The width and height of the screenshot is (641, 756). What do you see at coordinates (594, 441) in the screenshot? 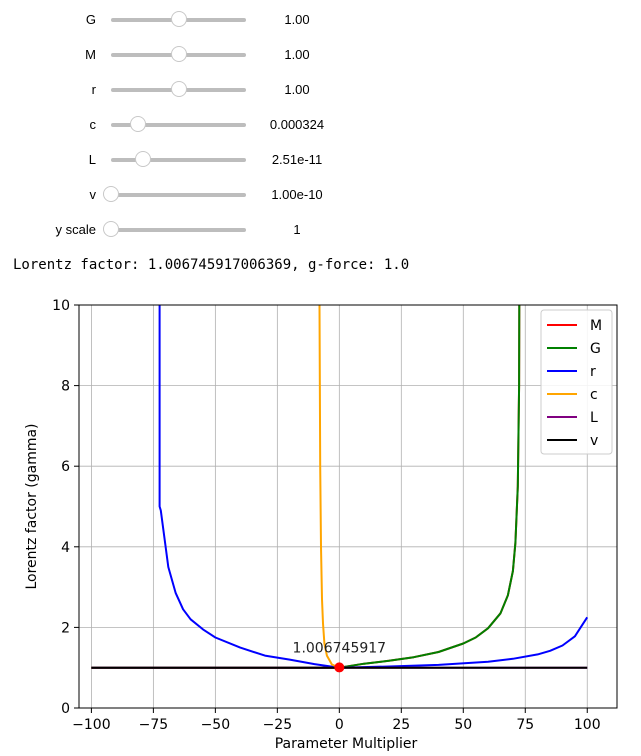
I see `legend-label-v: v` at bounding box center [594, 441].